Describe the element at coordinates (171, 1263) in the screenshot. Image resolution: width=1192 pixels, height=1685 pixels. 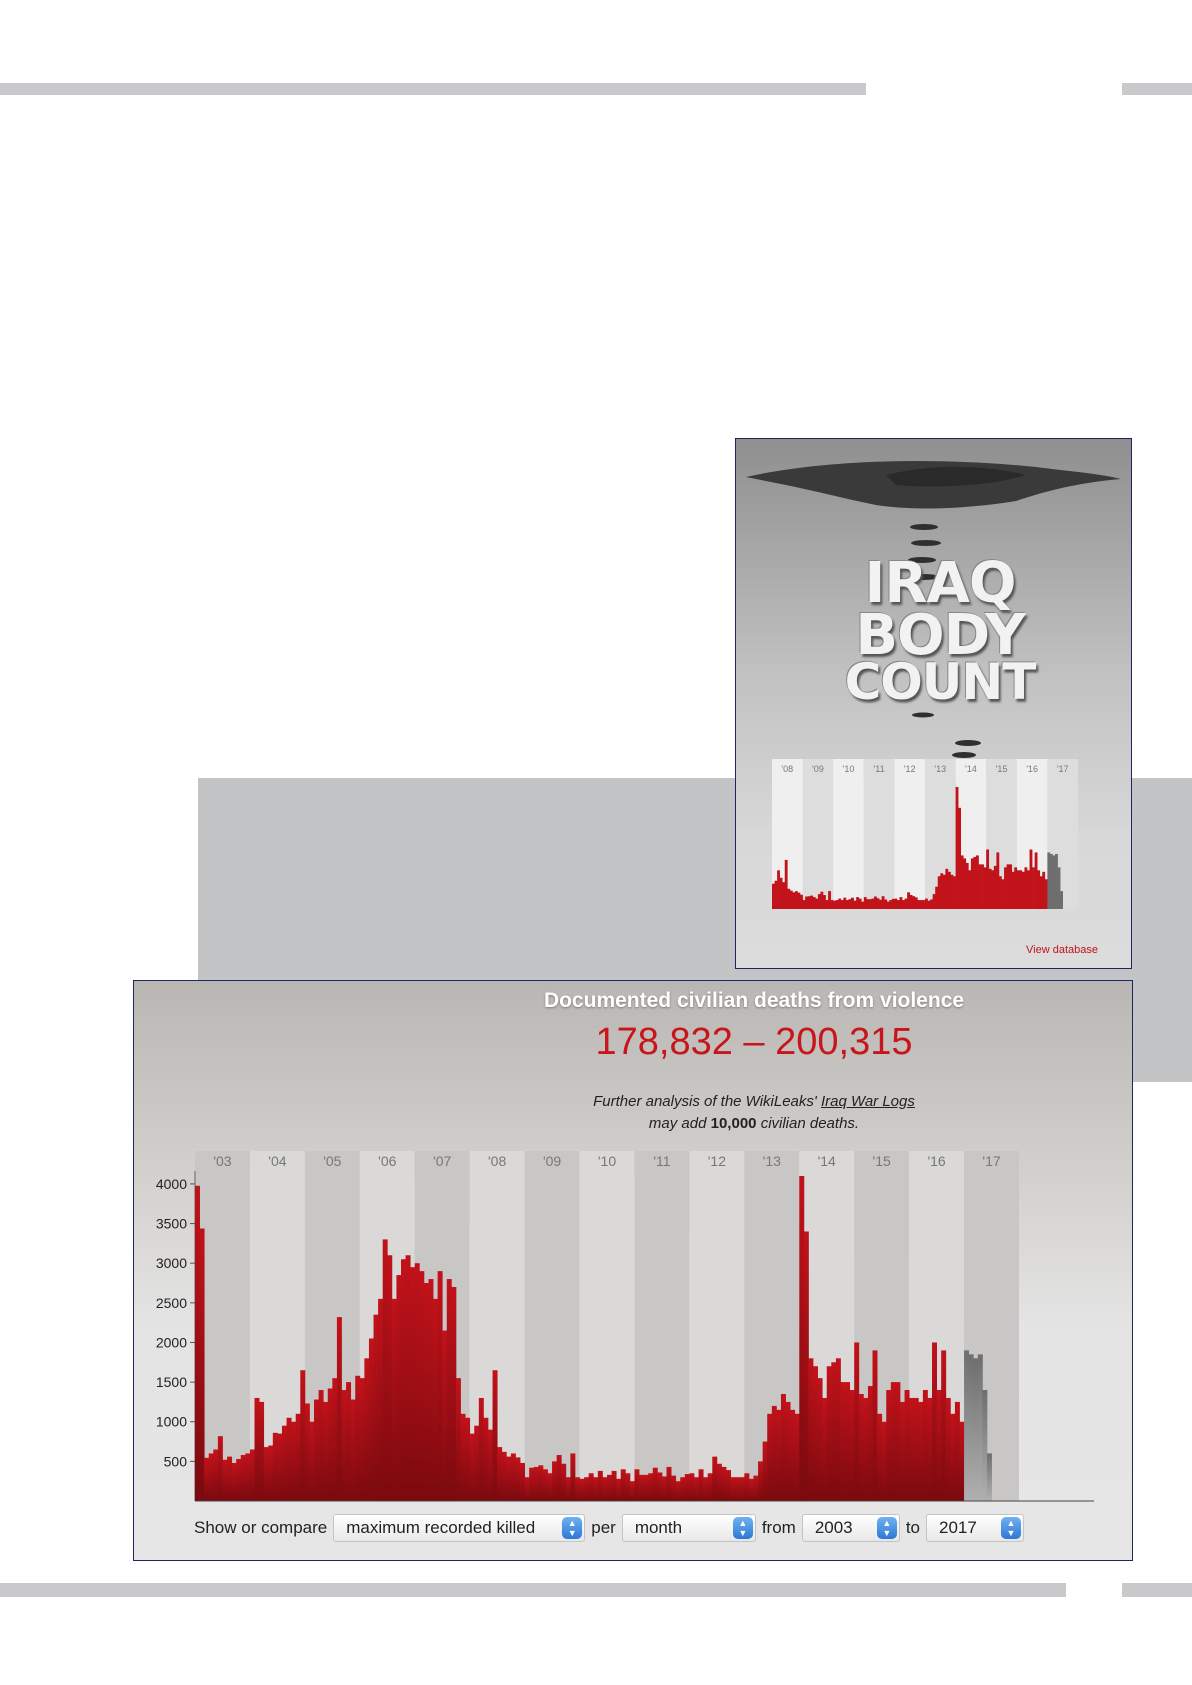
I see `y-tick-label: 3000` at that location.